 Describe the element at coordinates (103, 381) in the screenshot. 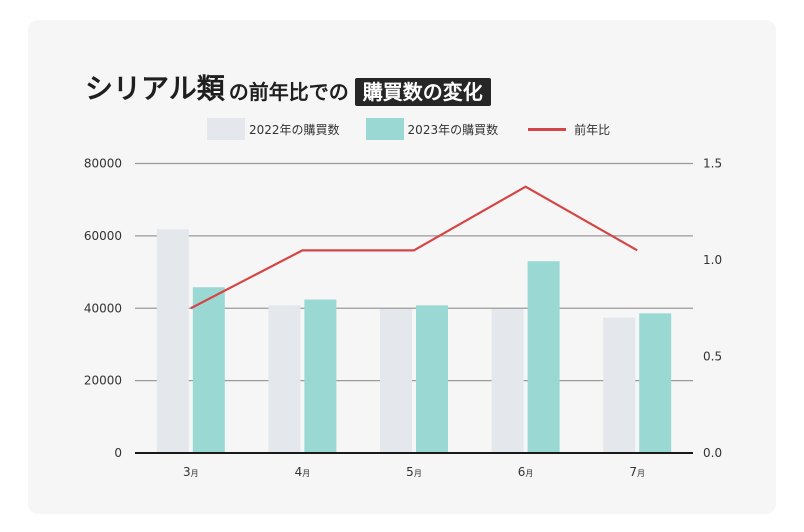

I see `y-left-tick-label: 20000` at that location.